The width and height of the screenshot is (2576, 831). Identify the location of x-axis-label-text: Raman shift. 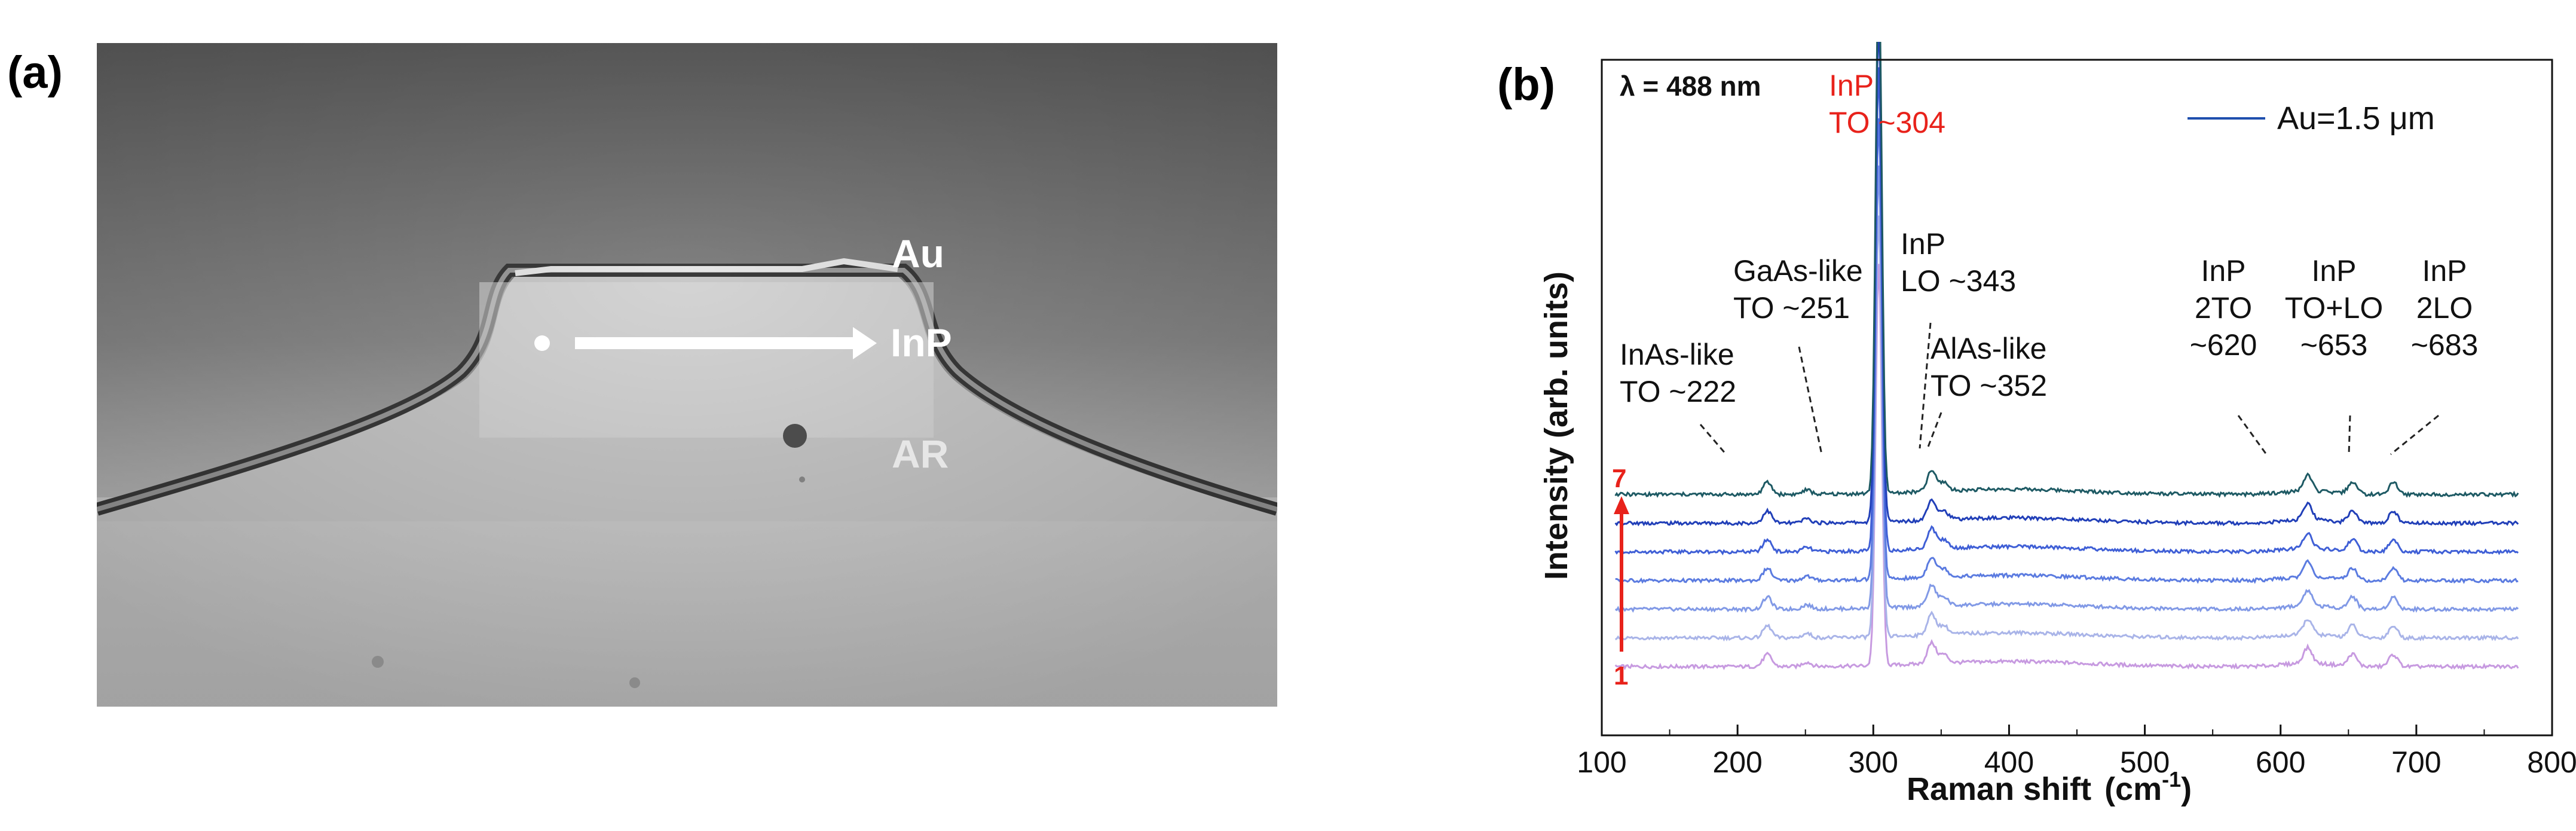
(1999, 789).